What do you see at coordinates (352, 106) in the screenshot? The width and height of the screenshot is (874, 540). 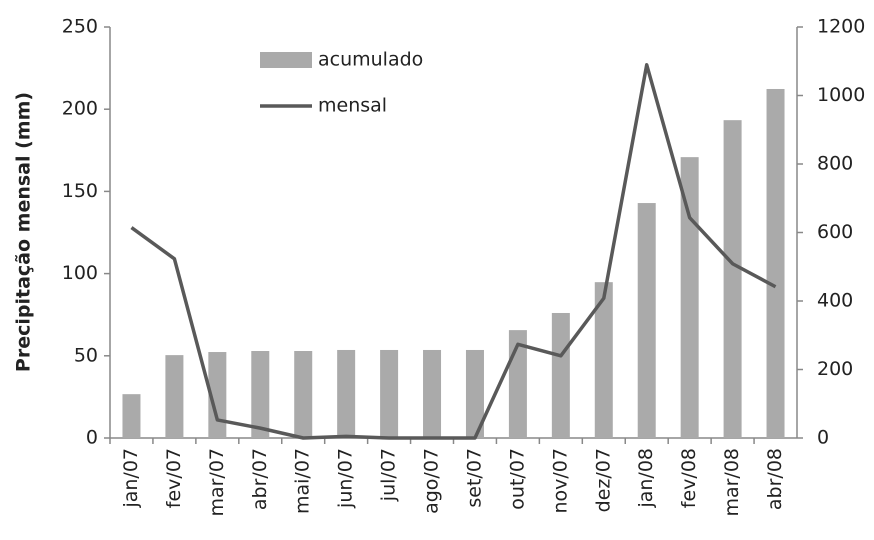 I see `legend-label: mensal` at bounding box center [352, 106].